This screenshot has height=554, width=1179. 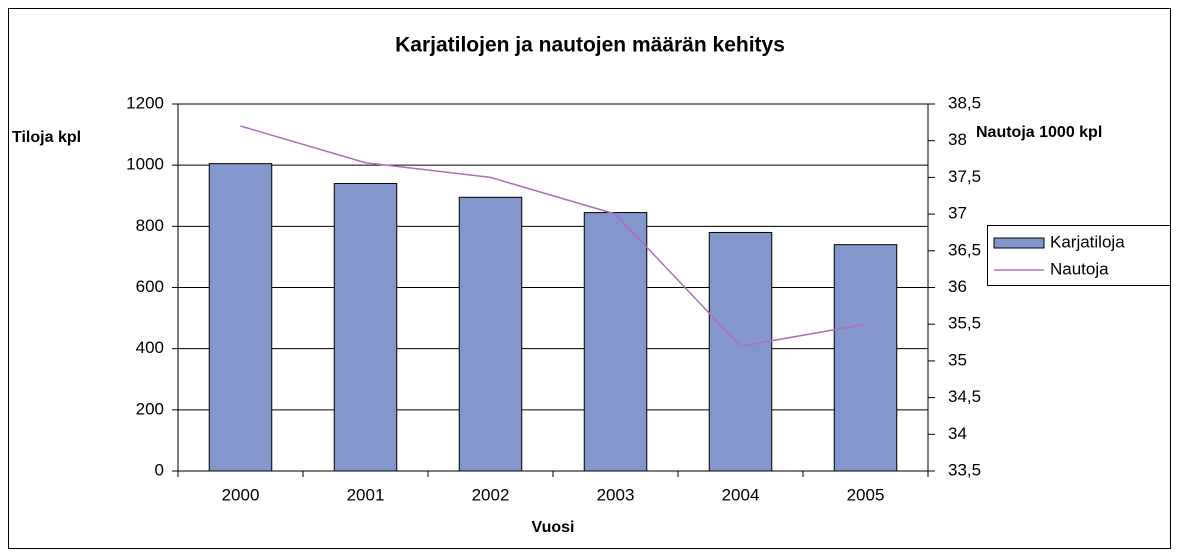 What do you see at coordinates (741, 494) in the screenshot?
I see `x-tick-label: 2004` at bounding box center [741, 494].